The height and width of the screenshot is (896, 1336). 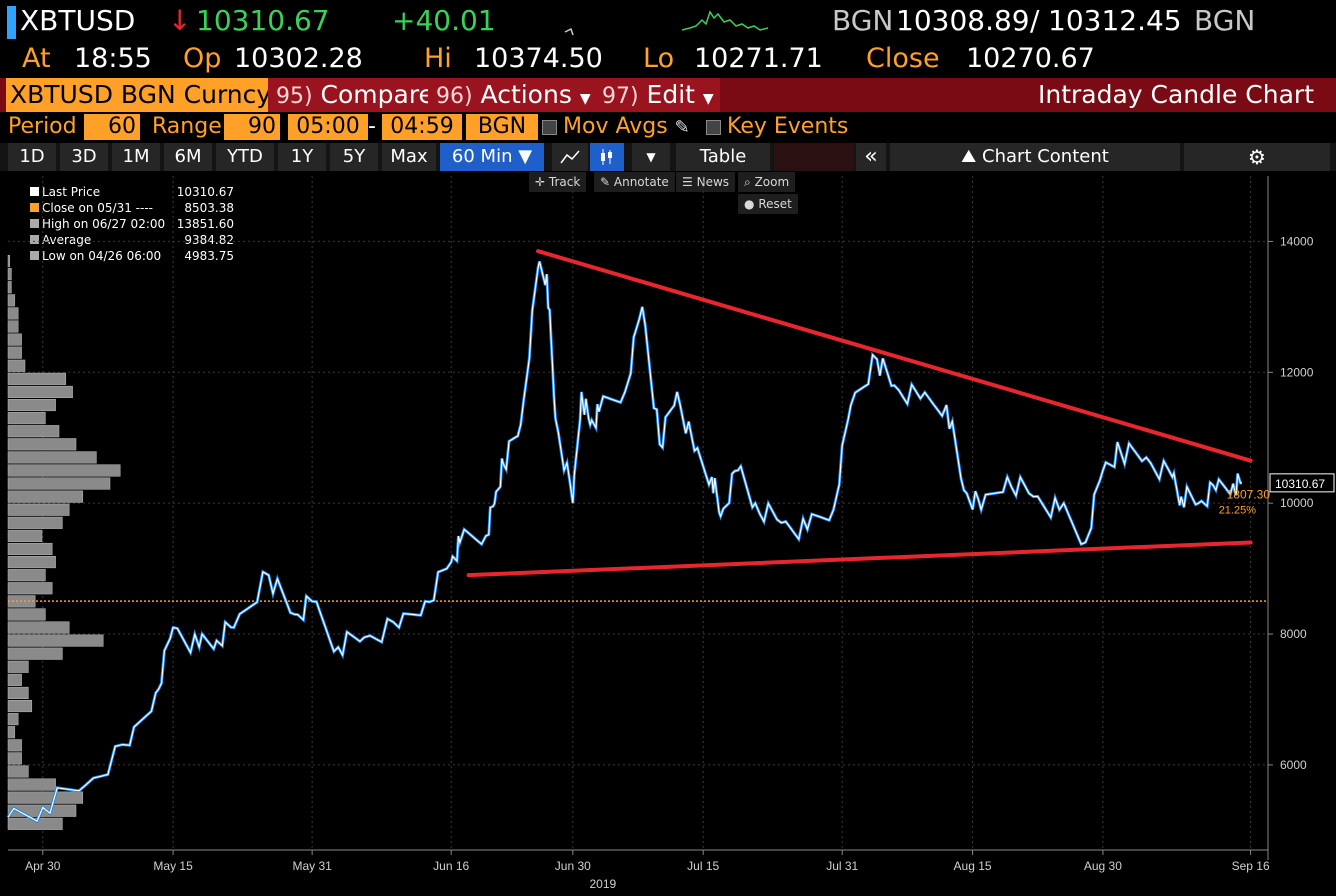 I want to click on ticker-marker, so click(x=11, y=22).